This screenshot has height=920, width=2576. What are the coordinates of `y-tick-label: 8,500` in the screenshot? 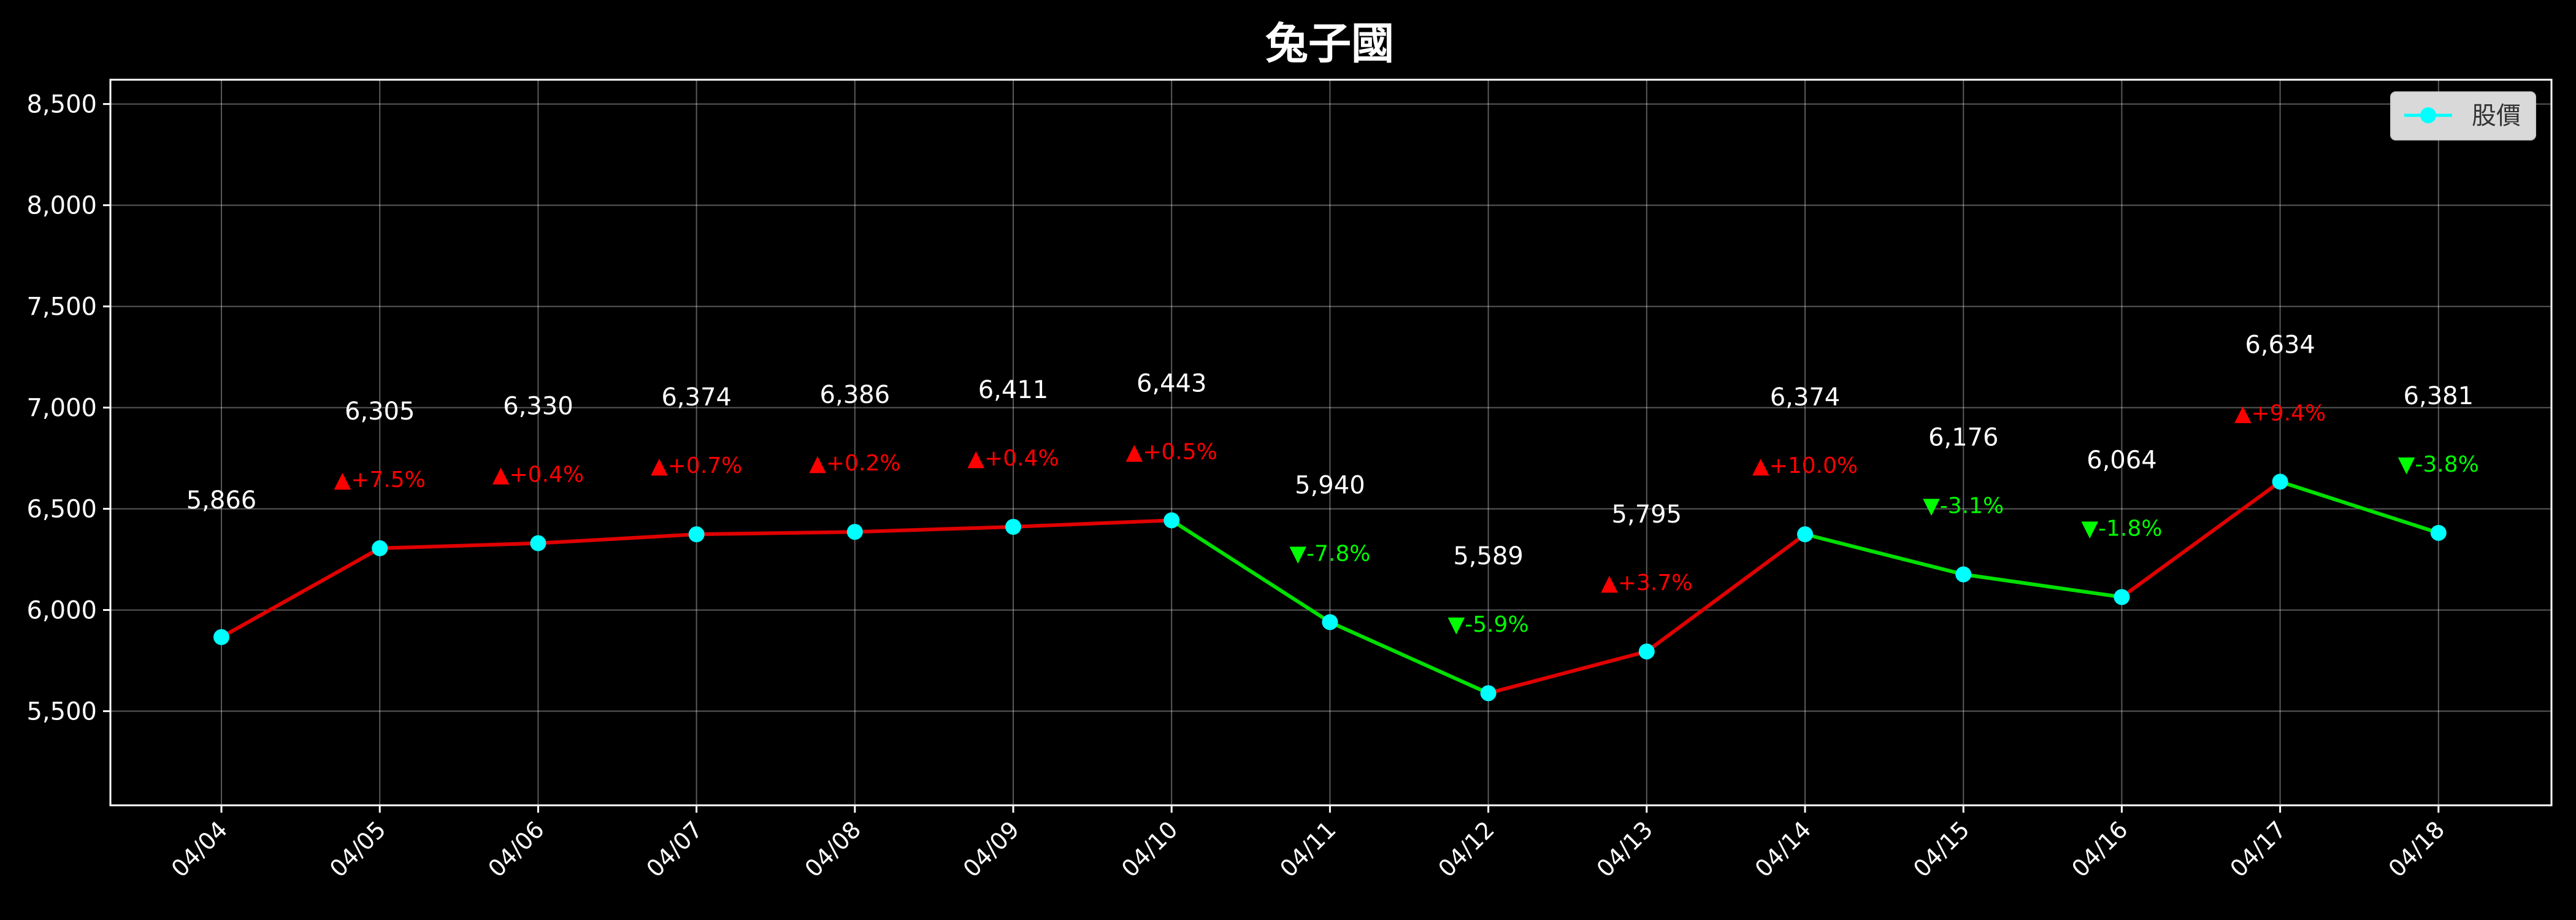 It's located at (61, 105).